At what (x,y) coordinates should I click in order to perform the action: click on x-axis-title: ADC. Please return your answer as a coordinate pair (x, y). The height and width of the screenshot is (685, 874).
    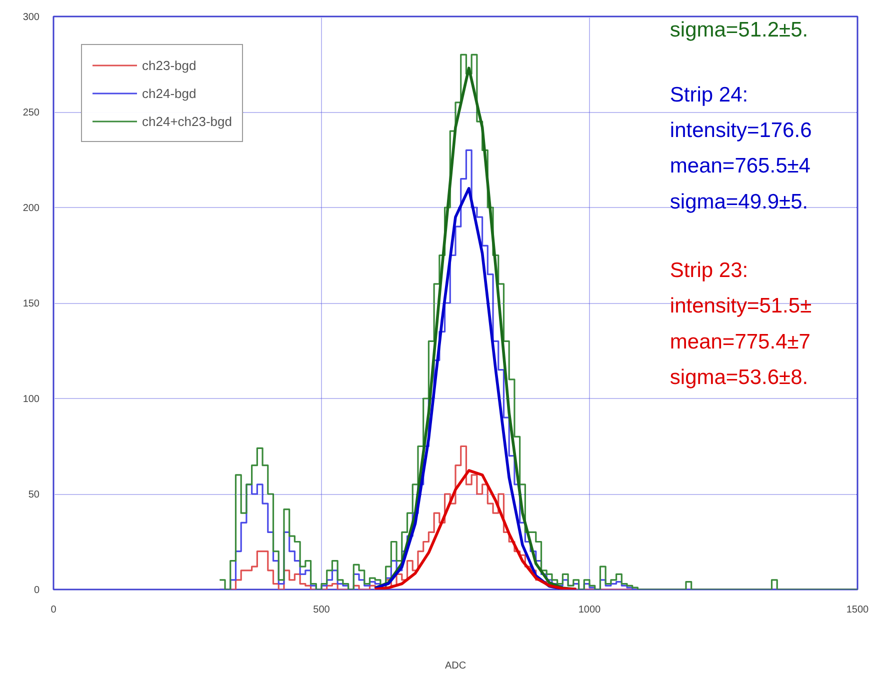
    Looking at the image, I should click on (455, 666).